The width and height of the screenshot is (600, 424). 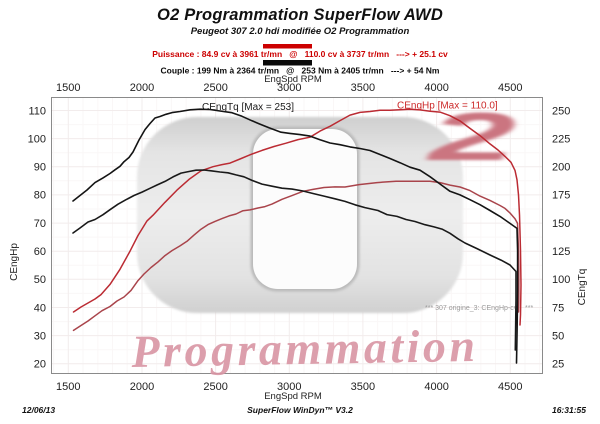 I want to click on svg-text: Programmation, so click(x=304, y=348).